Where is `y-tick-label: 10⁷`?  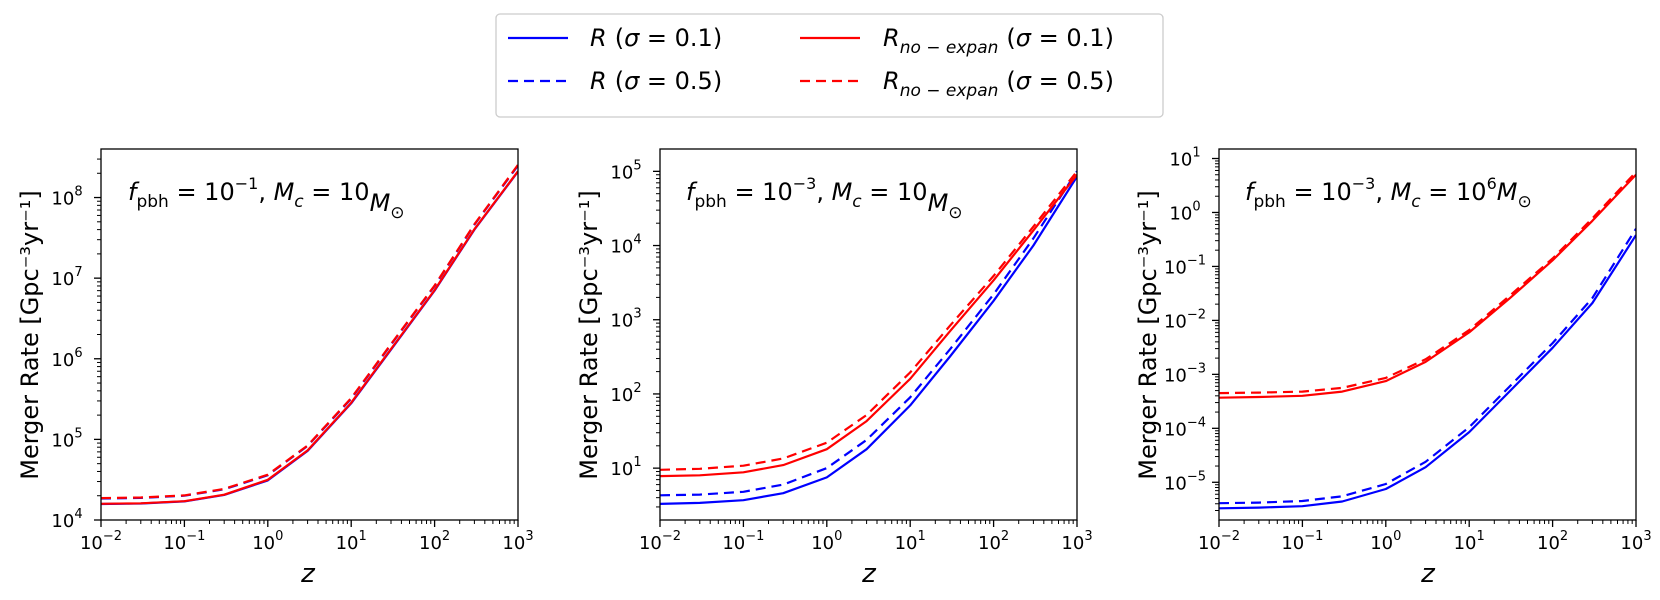
y-tick-label: 10⁷ is located at coordinates (66, 277).